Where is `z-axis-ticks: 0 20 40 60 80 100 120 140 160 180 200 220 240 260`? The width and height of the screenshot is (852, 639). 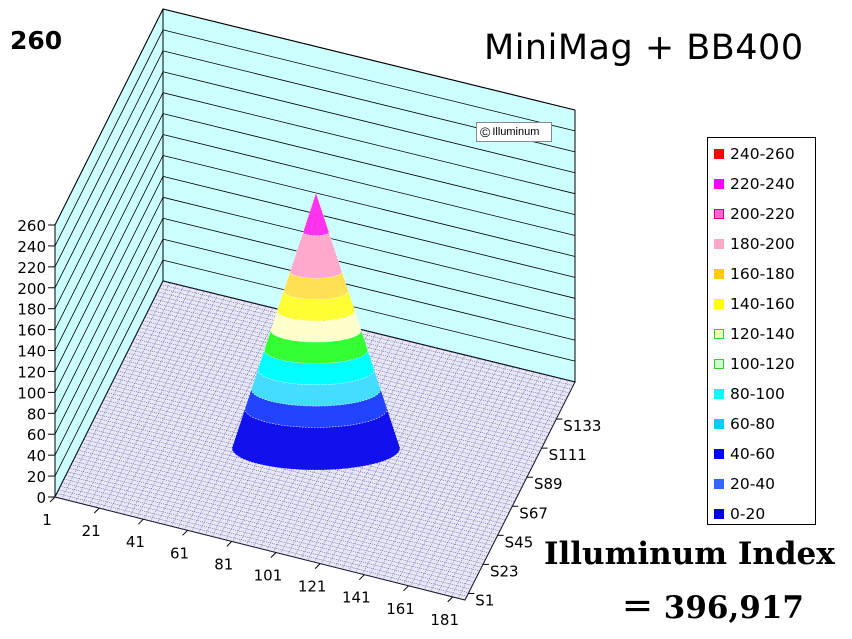 z-axis-ticks: 0 20 40 60 80 100 120 140 160 180 200 220 240 260 is located at coordinates (36, 362).